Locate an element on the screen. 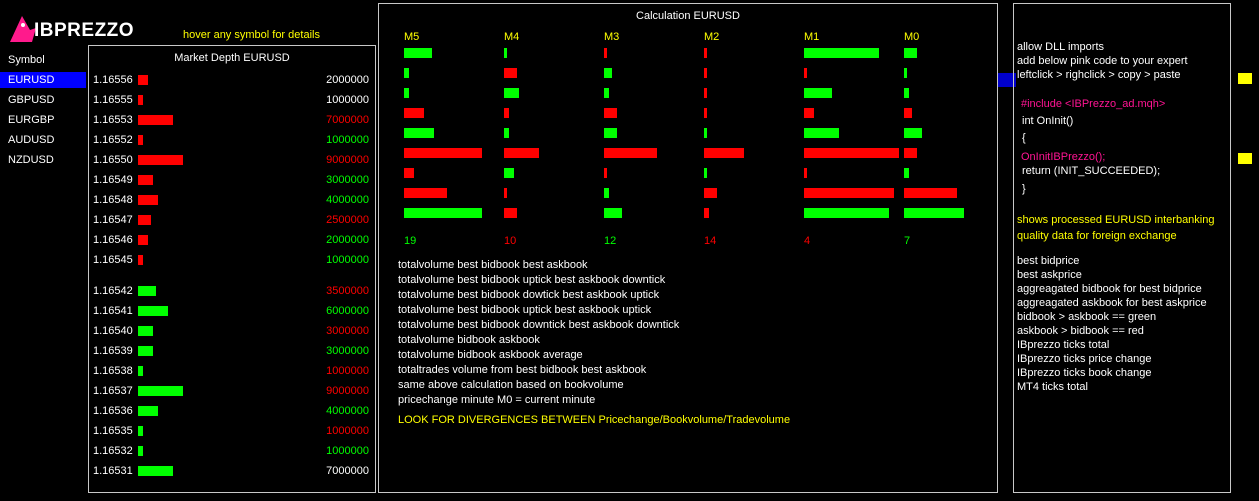 The image size is (1259, 501). calc-column-total: 7 is located at coordinates (907, 241).